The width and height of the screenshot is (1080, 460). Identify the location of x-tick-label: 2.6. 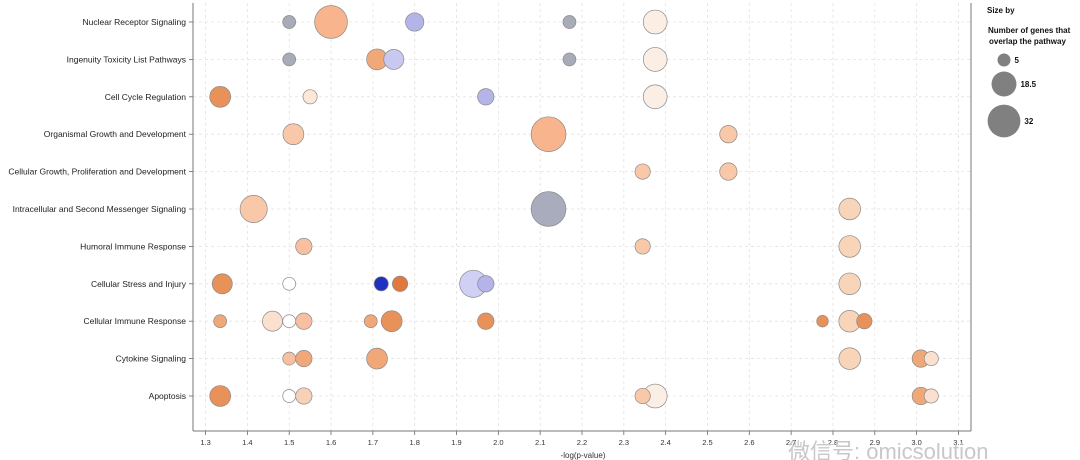
(749, 442).